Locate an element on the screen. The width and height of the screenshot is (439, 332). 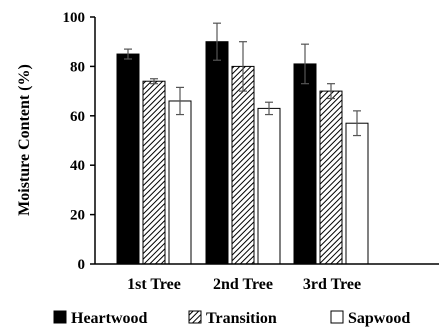
x-axis-labels: 1st Tree 2nd Tree 3rd Tree is located at coordinates (244, 284).